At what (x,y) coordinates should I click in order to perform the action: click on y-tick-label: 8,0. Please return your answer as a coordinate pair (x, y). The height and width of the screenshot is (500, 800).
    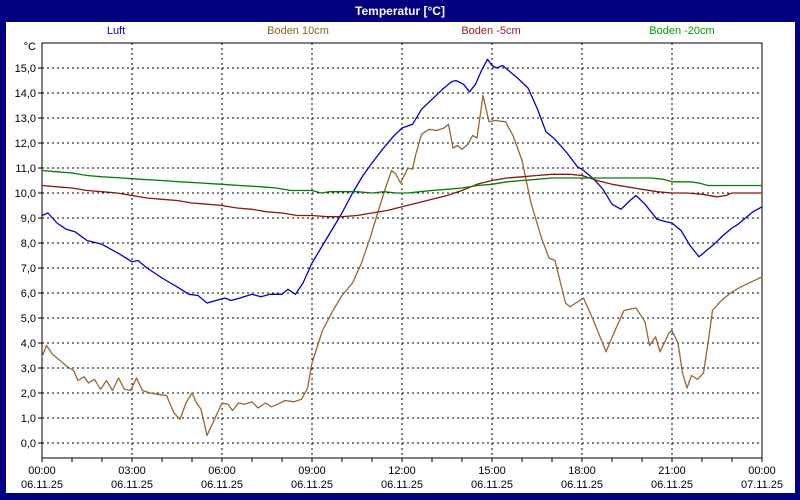
    Looking at the image, I should click on (28, 244).